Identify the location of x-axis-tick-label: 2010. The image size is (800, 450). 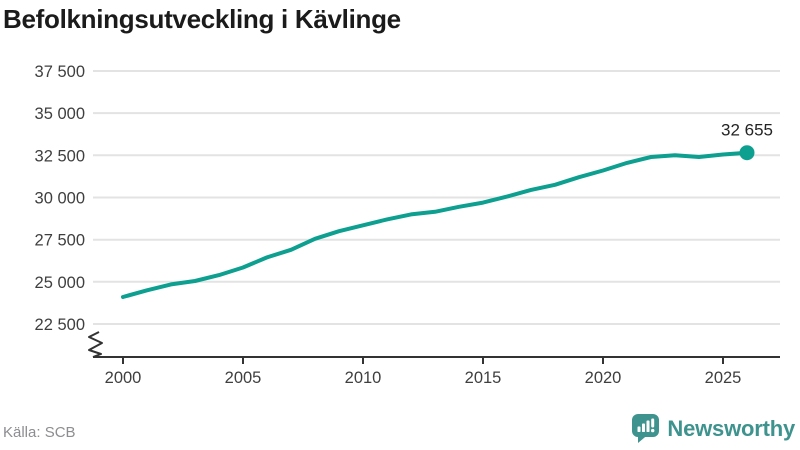
(363, 378).